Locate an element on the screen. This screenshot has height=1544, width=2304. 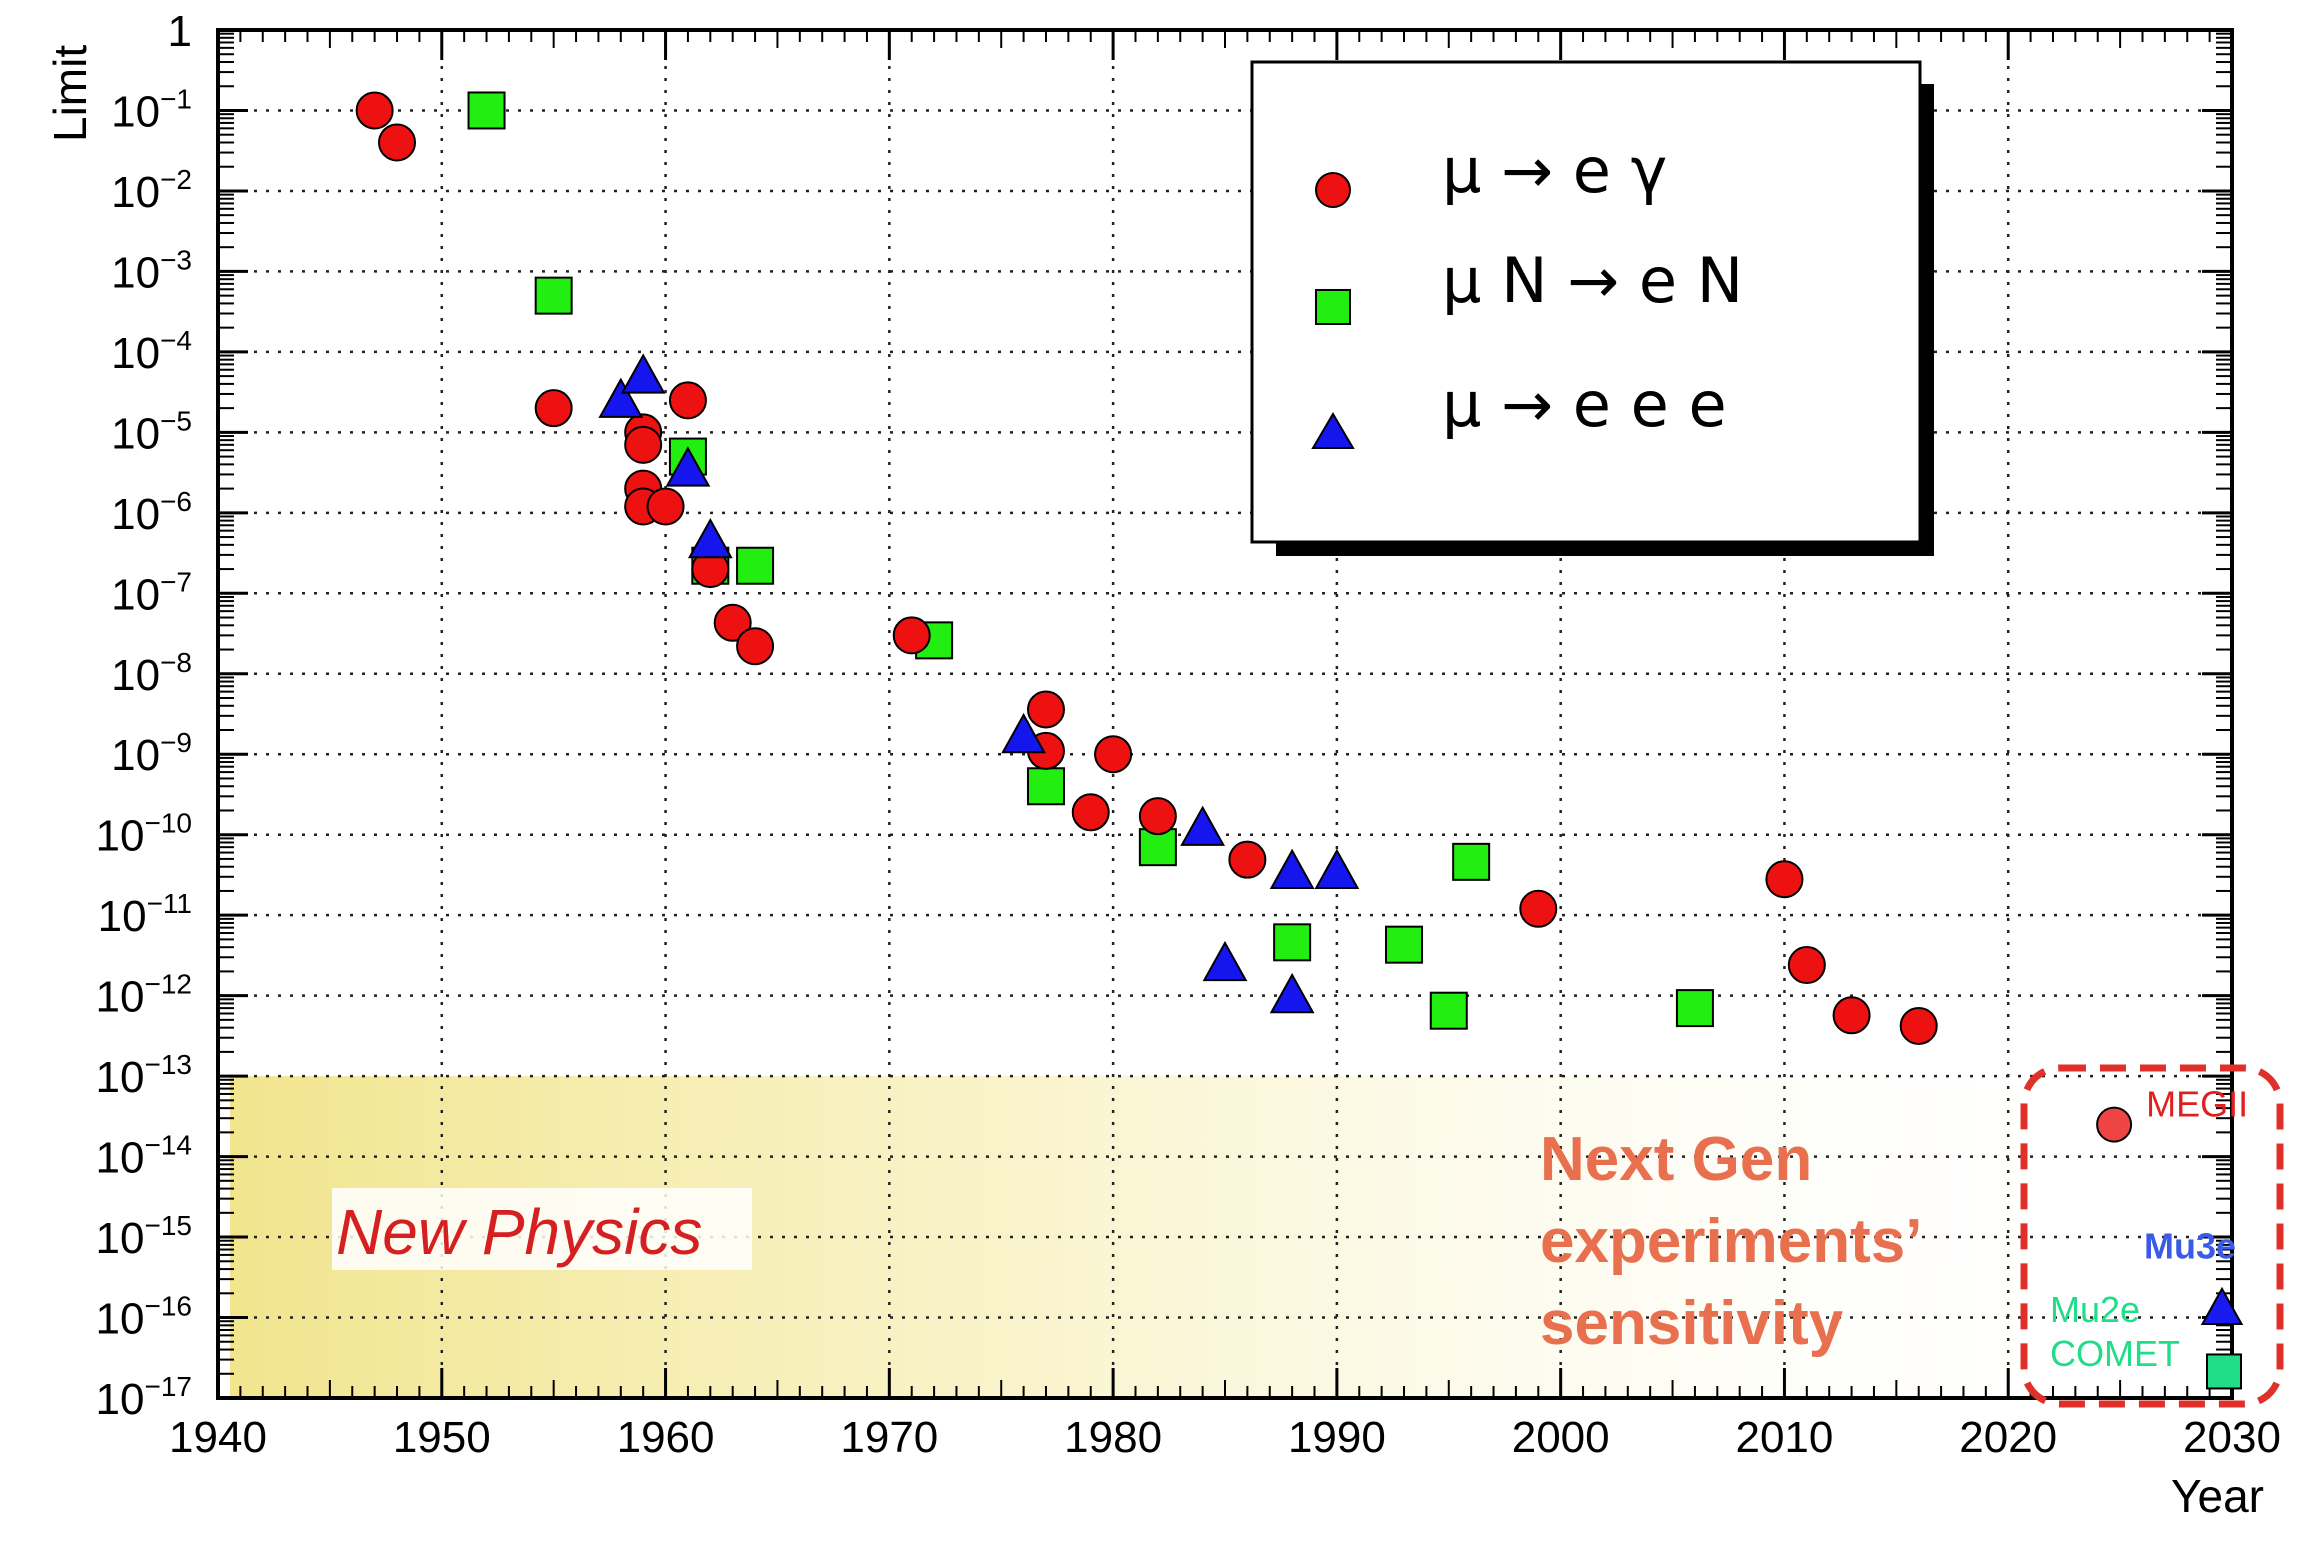
y-tick-label: 10⁻¹⁷ is located at coordinates (144, 1397).